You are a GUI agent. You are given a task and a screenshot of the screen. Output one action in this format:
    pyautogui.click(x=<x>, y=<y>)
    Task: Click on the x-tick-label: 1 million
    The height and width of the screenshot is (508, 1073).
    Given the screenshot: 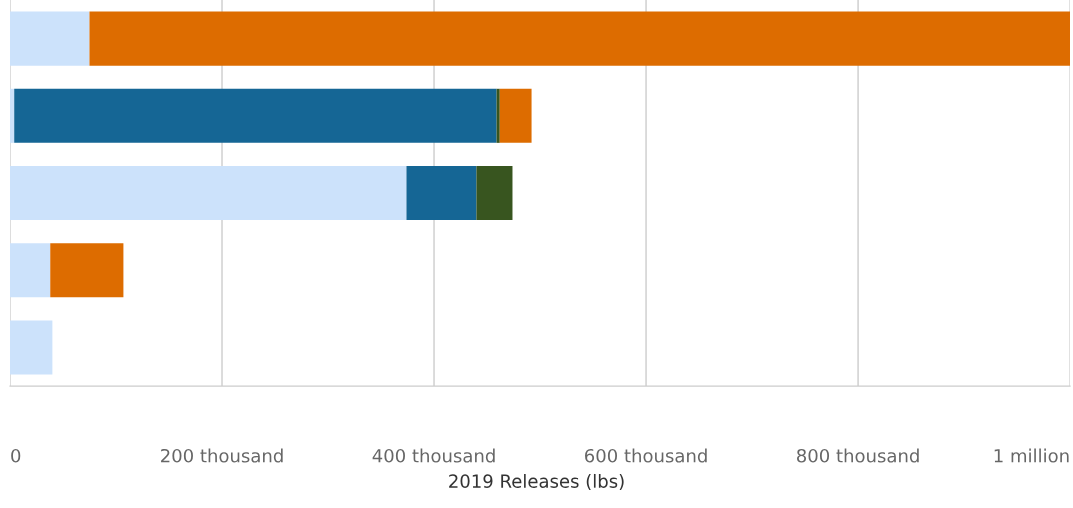 What is the action you would take?
    pyautogui.click(x=1031, y=455)
    